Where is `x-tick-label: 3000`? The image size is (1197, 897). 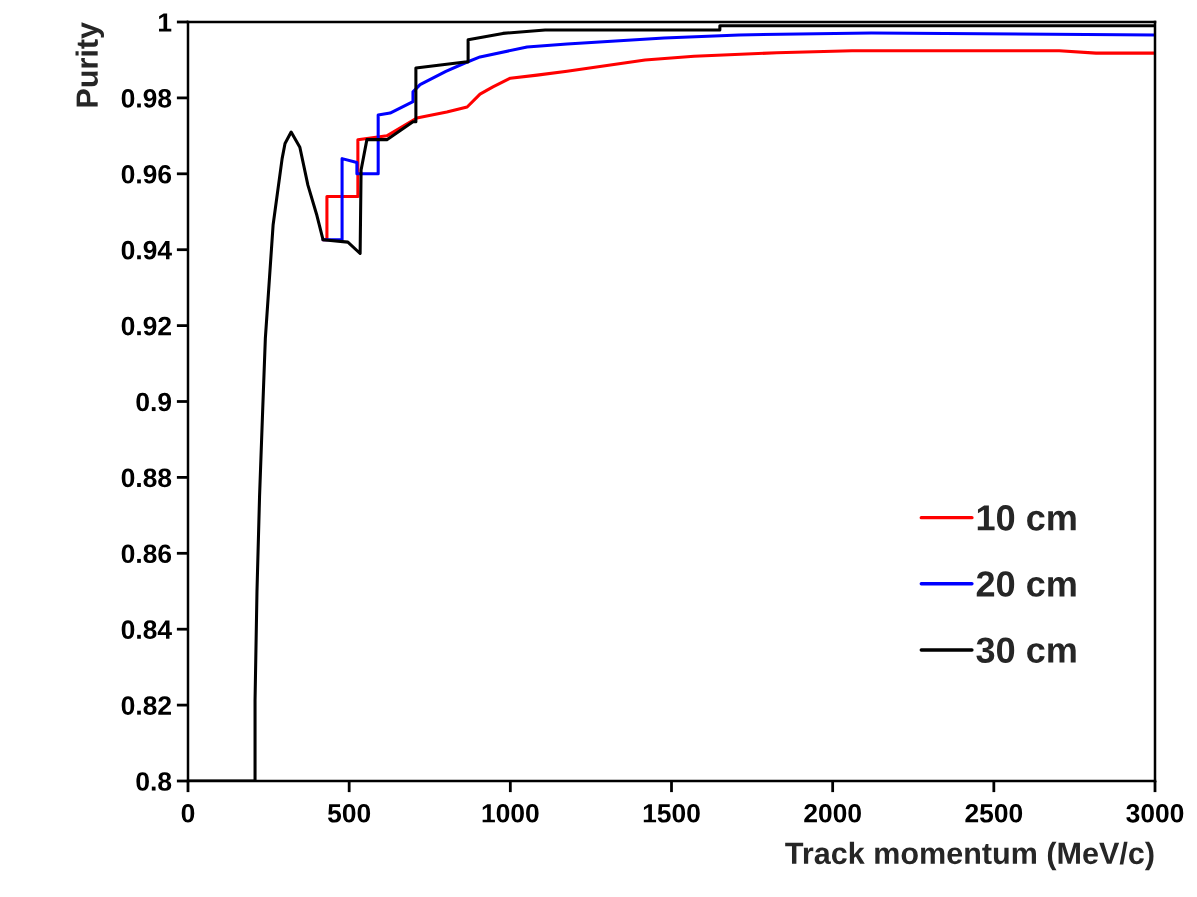 x-tick-label: 3000 is located at coordinates (1155, 813).